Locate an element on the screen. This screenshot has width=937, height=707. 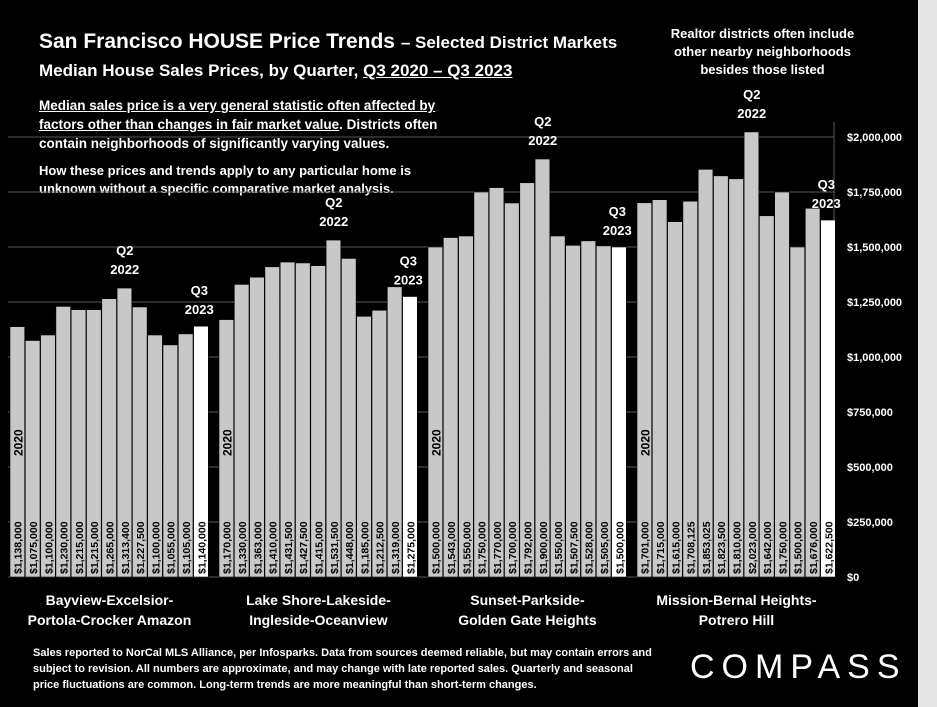
y-tick-label: $1,750,000 is located at coordinates (874, 193).